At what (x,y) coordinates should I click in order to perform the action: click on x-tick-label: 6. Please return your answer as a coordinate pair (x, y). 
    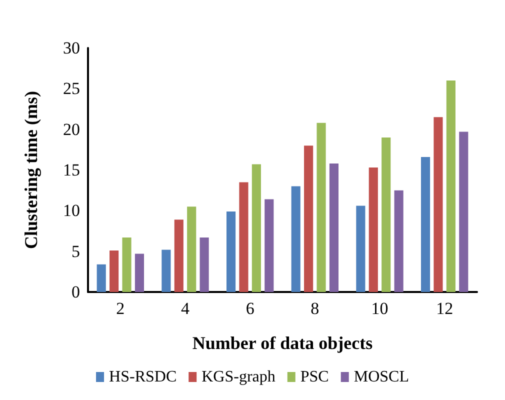
    Looking at the image, I should click on (250, 308).